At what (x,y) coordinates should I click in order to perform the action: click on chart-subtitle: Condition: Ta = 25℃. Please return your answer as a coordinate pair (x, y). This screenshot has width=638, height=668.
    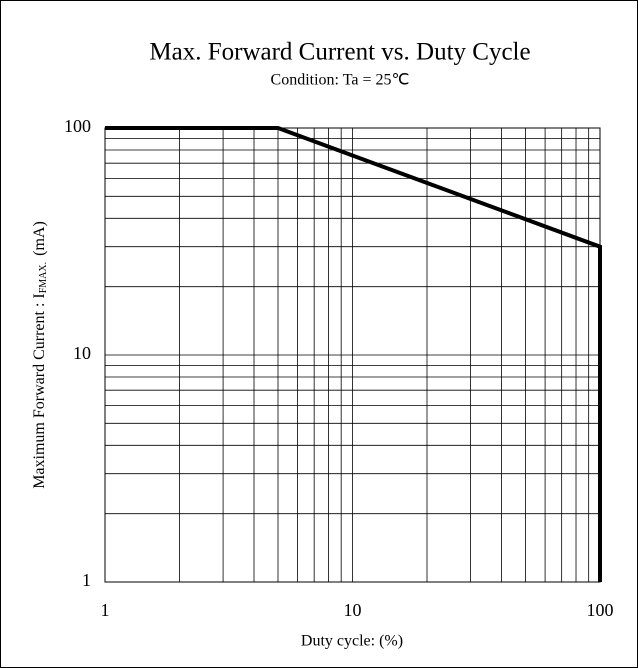
    Looking at the image, I should click on (340, 80).